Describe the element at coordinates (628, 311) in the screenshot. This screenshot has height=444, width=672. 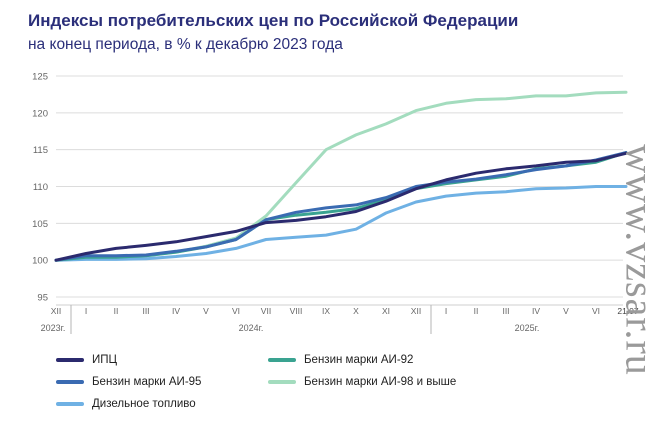
I see `x-tick-label: 21.07` at that location.